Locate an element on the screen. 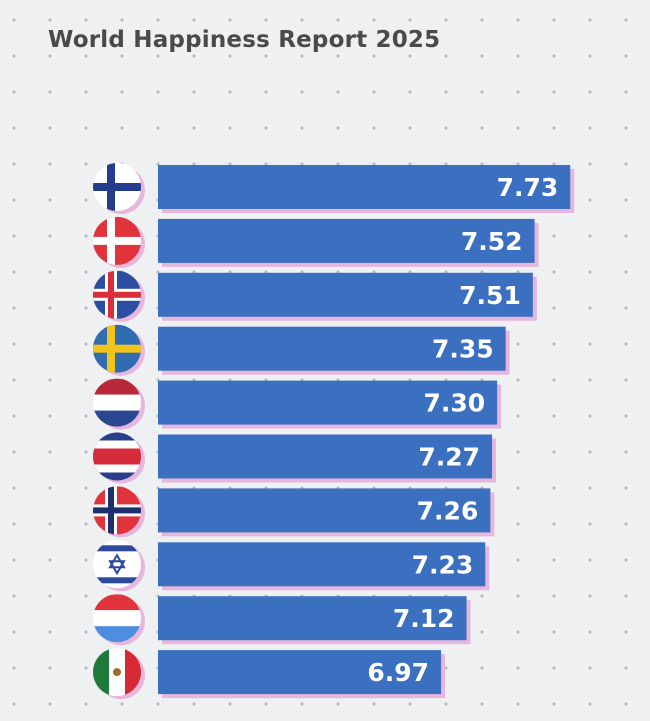 Image resolution: width=650 pixels, height=721 pixels. bar-row: 7.35 is located at coordinates (301, 350).